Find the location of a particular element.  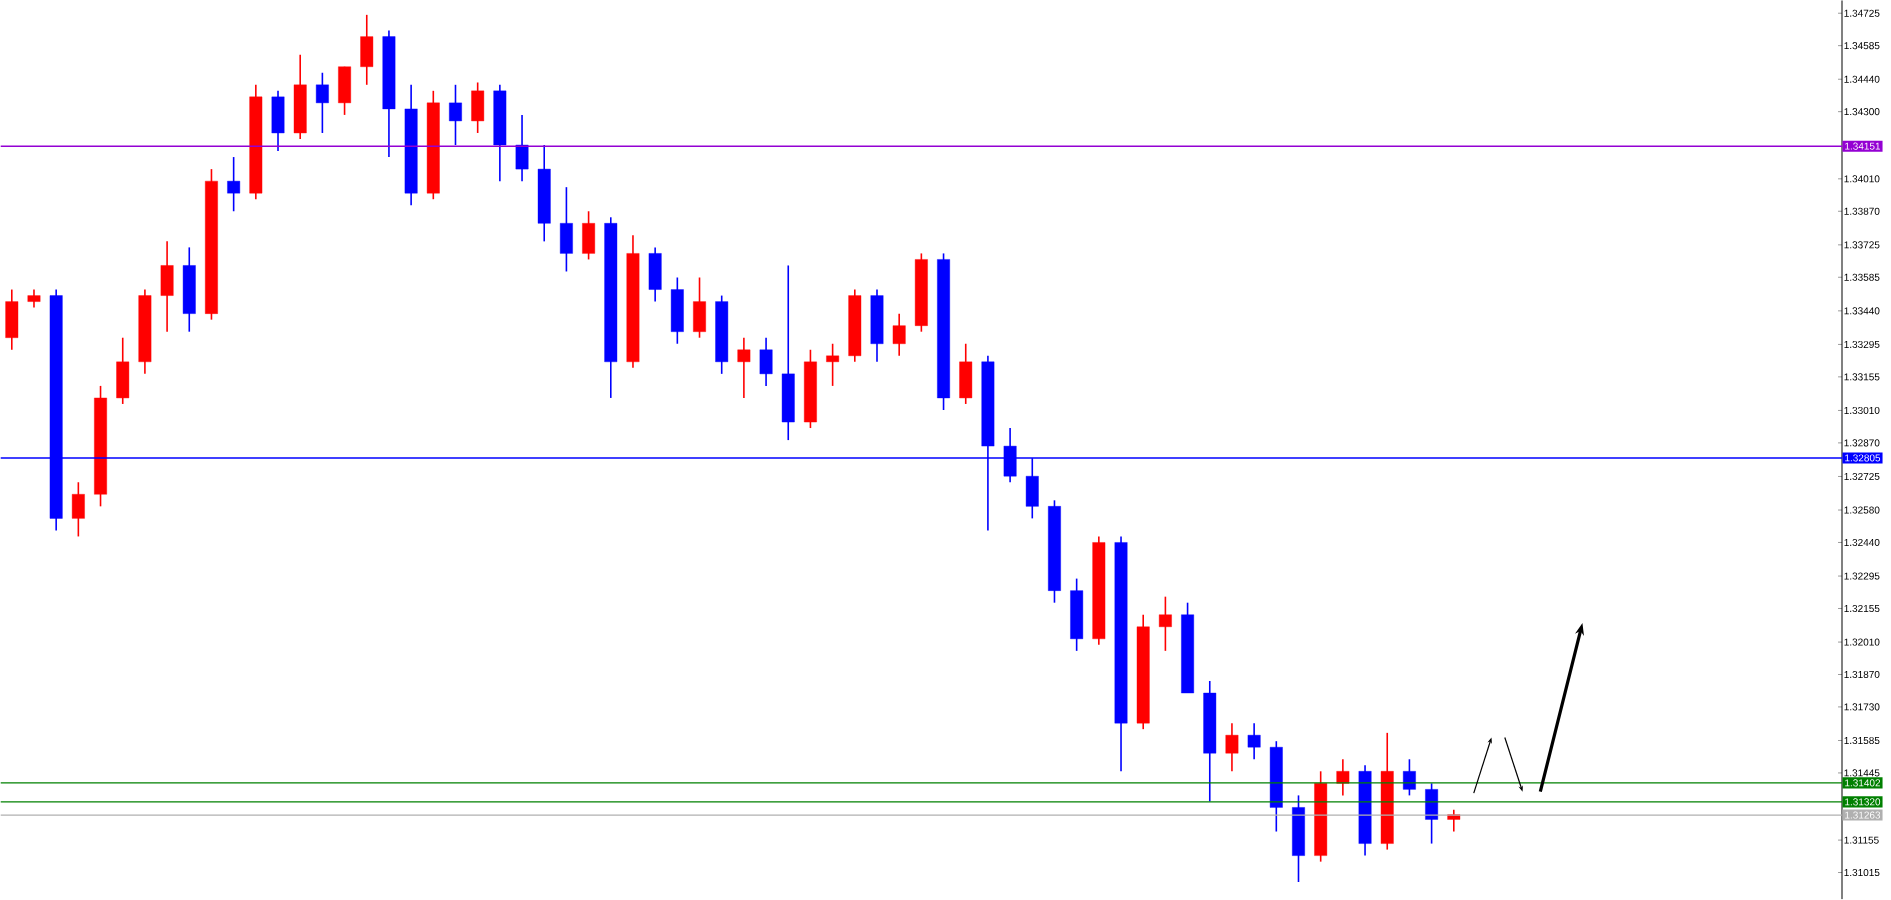

y-tick-label: 1.32155 is located at coordinates (1862, 609).